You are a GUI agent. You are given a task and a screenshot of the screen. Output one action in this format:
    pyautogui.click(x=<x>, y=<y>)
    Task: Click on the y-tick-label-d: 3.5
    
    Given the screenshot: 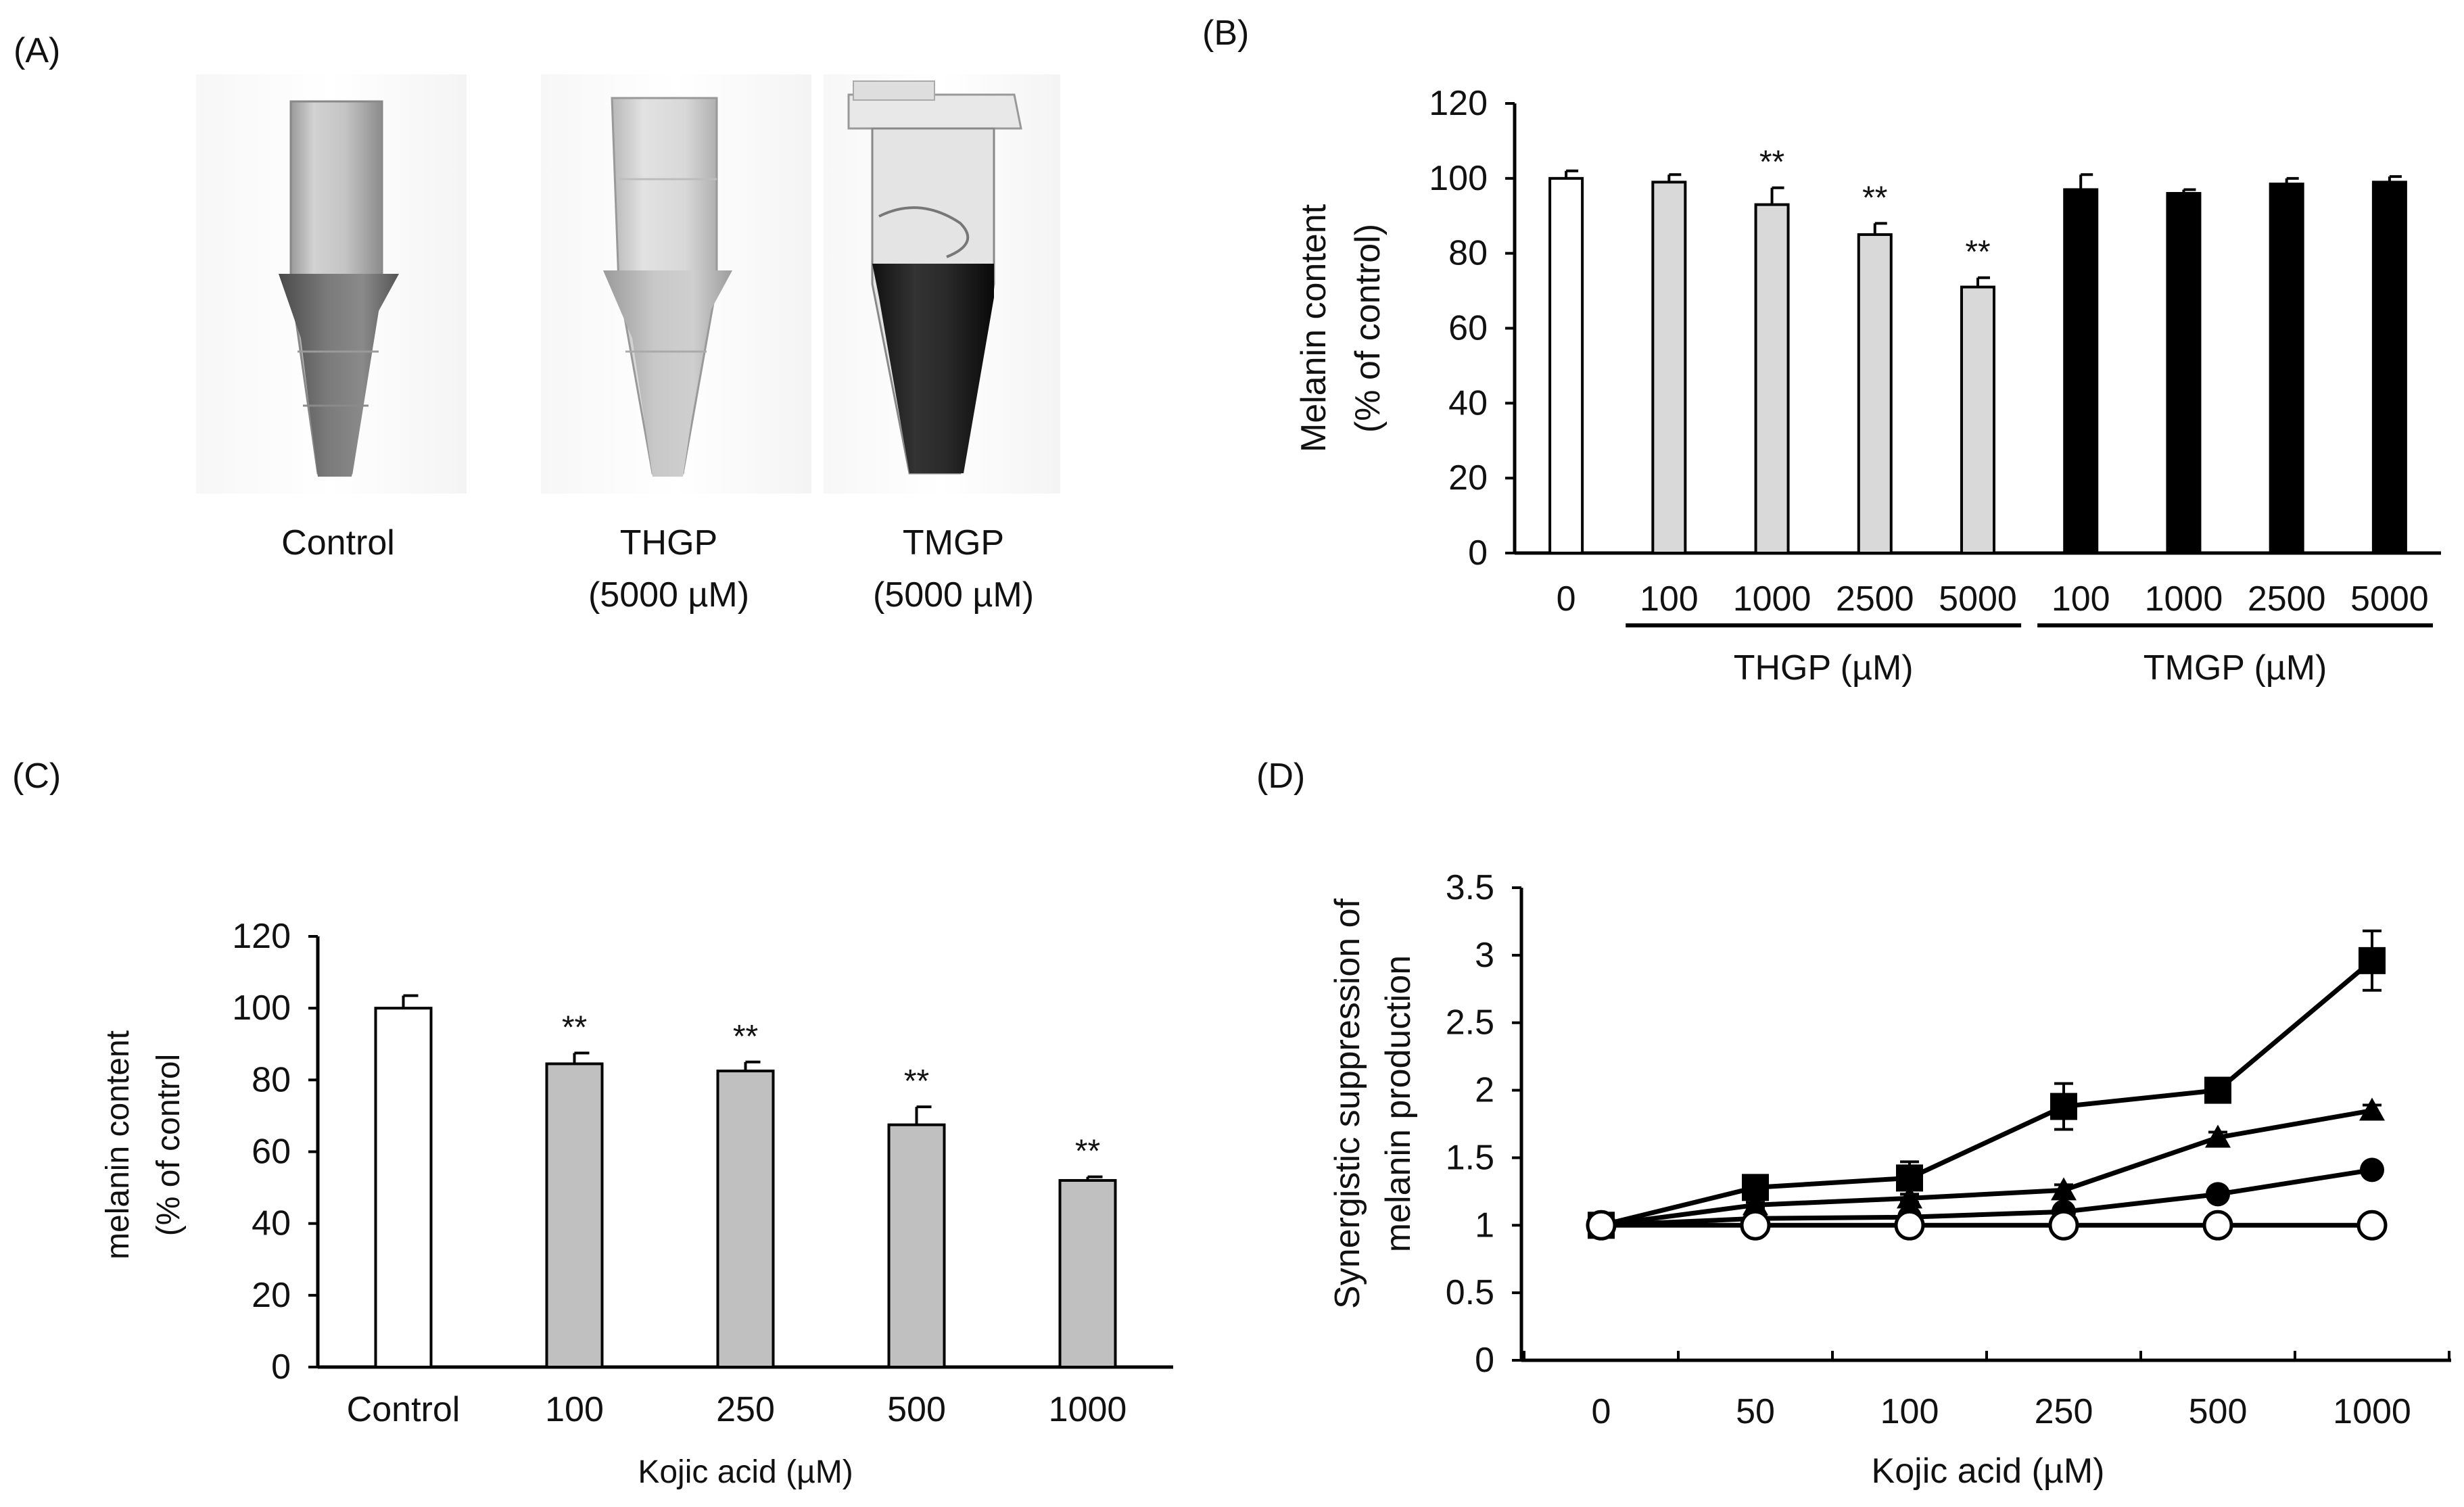 What is the action you would take?
    pyautogui.click(x=1470, y=888)
    